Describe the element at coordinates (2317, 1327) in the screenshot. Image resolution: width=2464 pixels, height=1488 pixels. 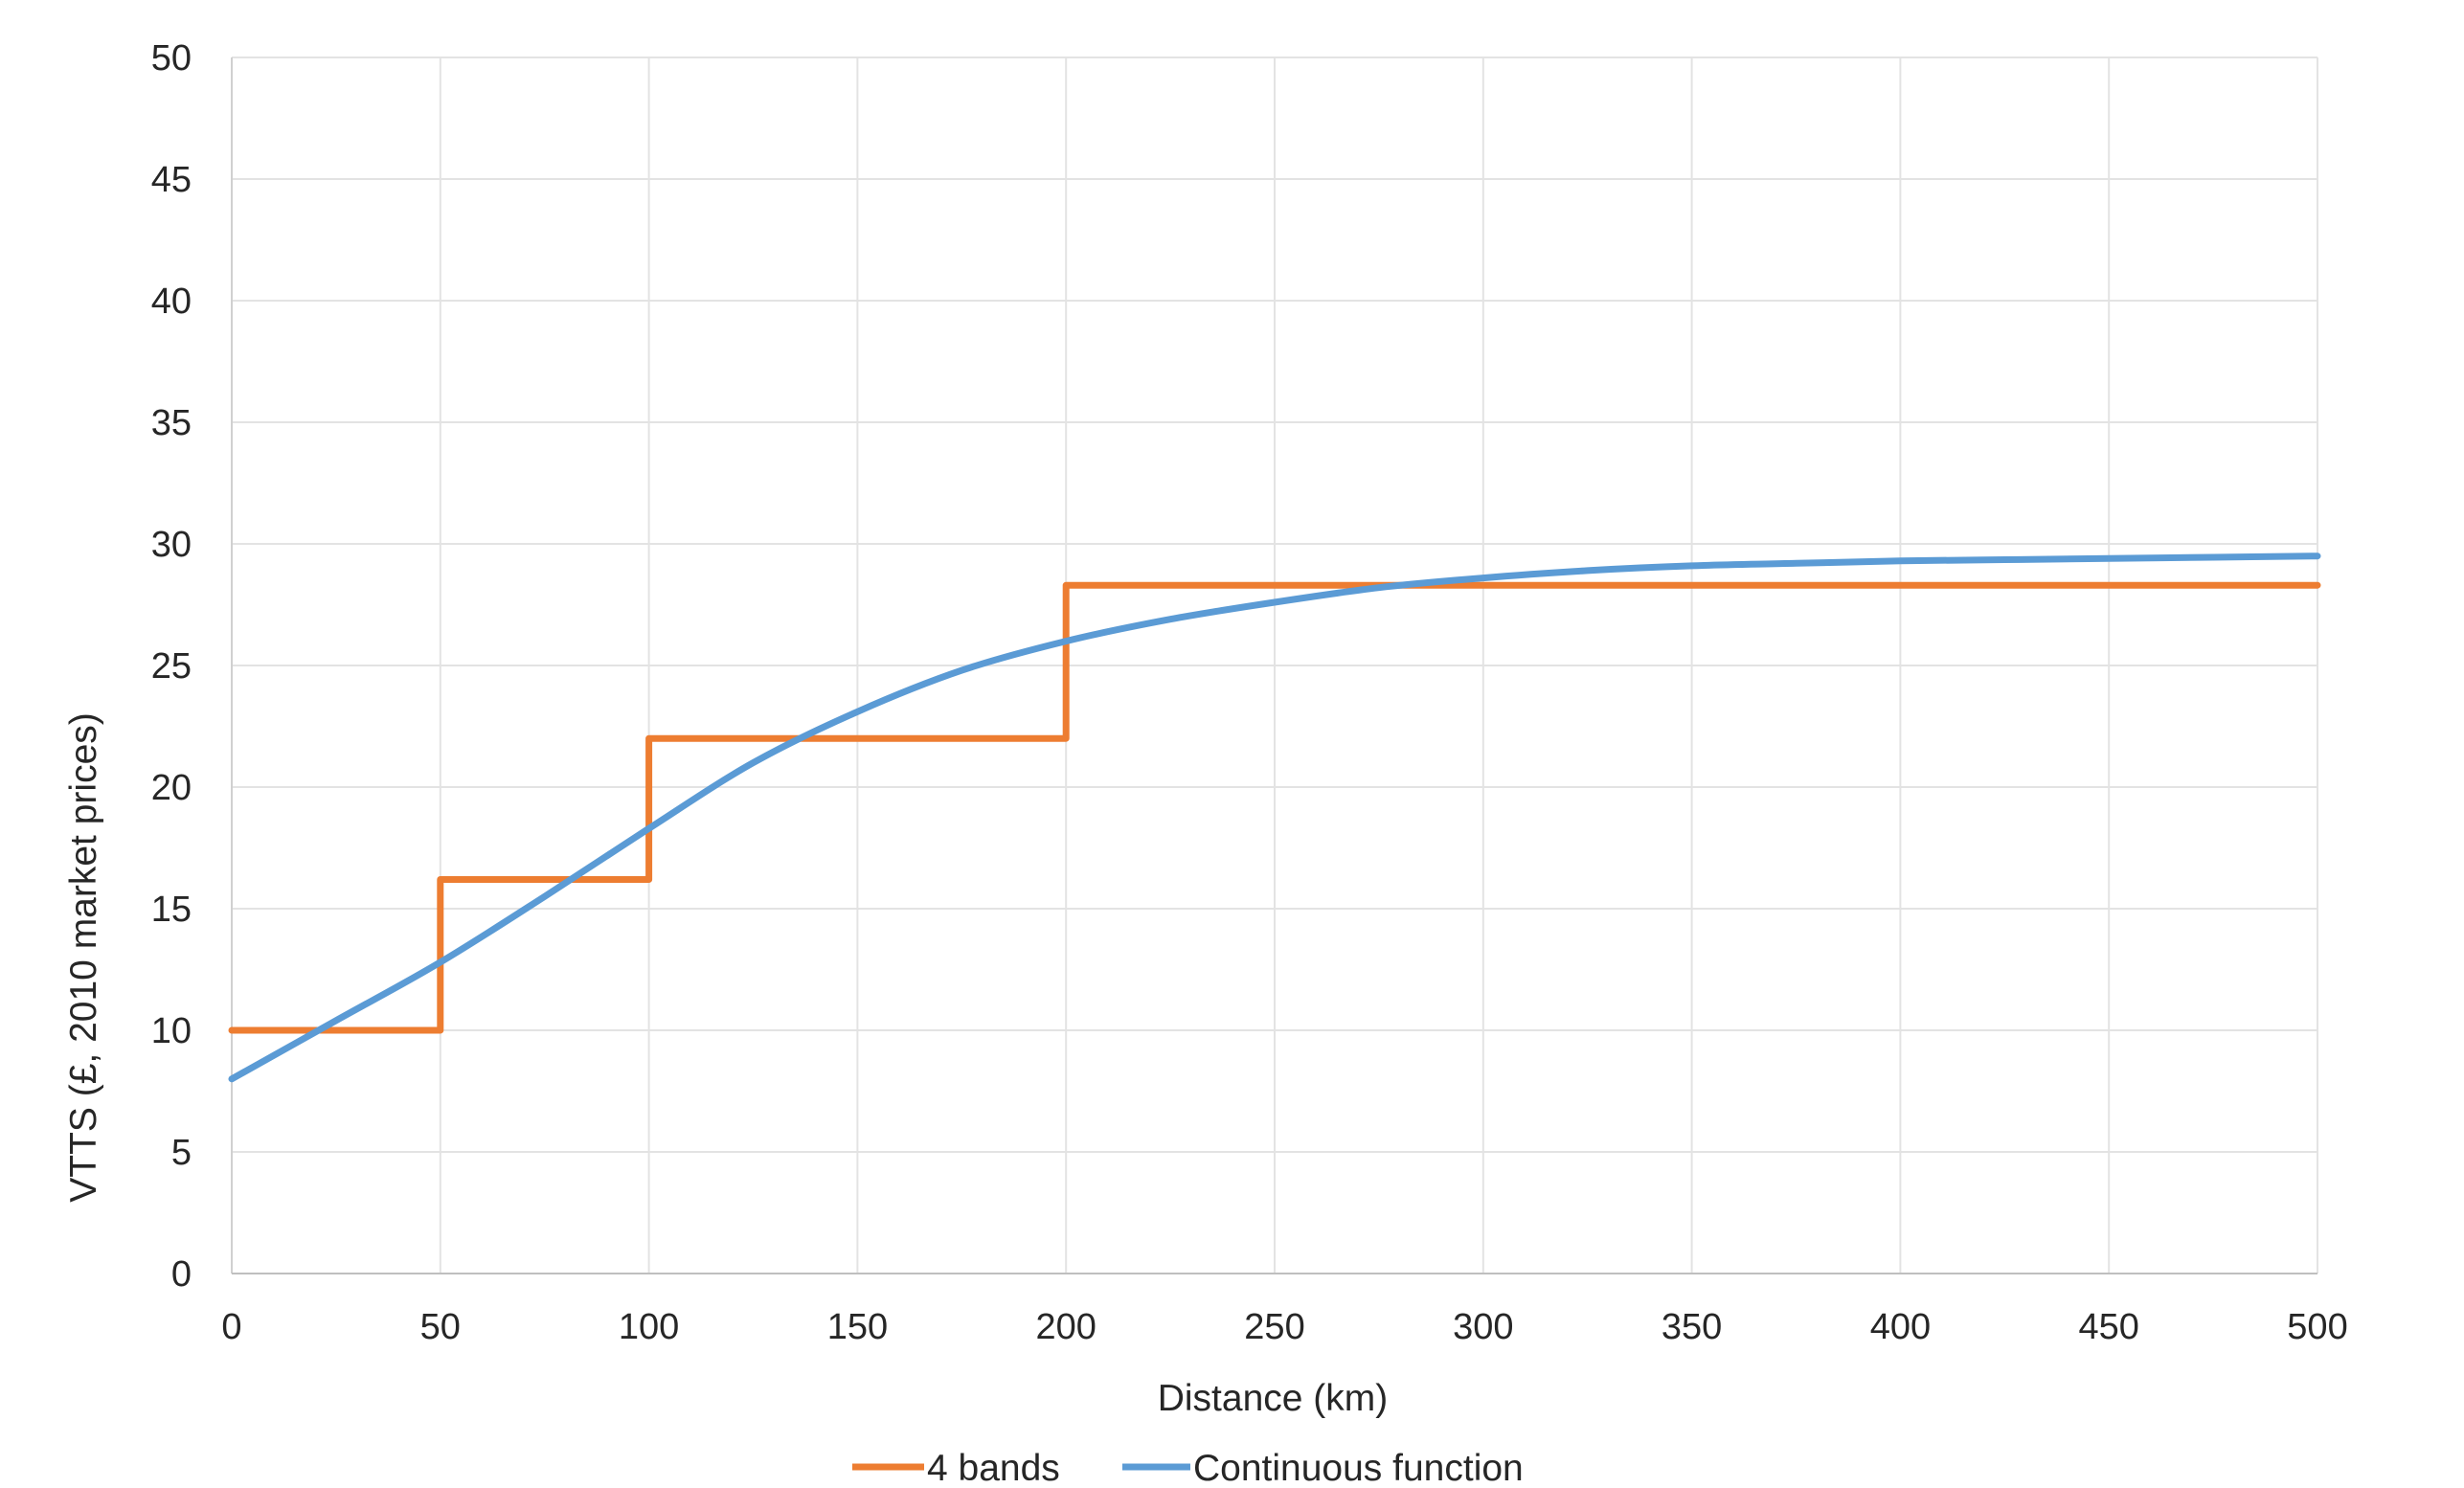
I see `x-tick-label: 500` at that location.